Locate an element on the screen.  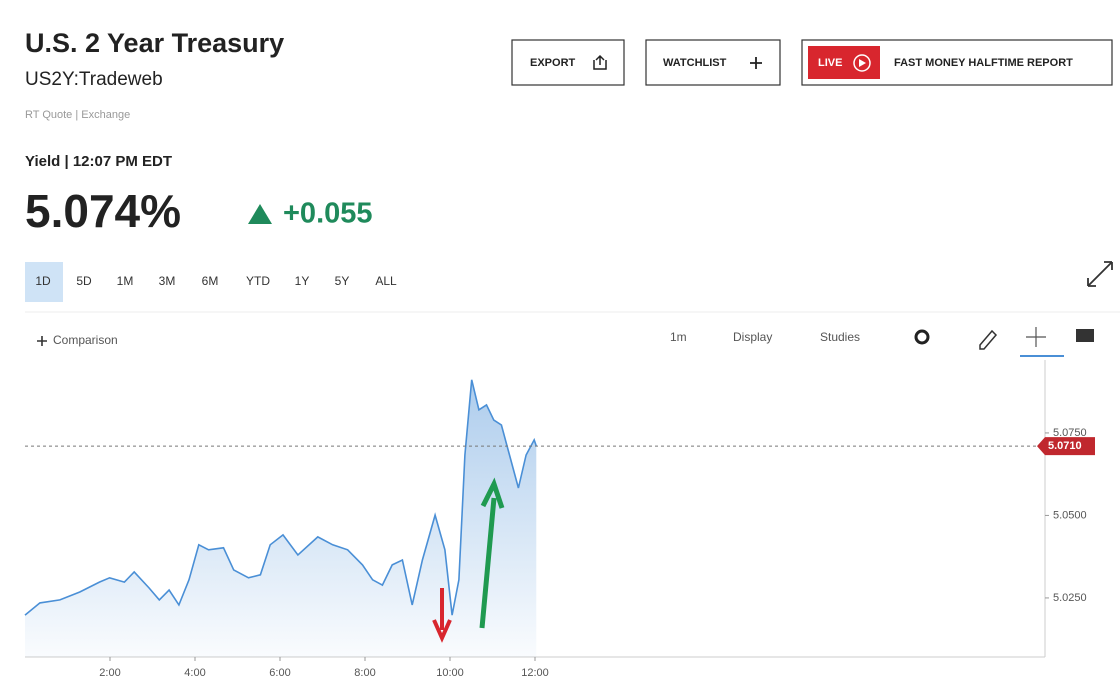
settings-icon is located at coordinates (922, 337).